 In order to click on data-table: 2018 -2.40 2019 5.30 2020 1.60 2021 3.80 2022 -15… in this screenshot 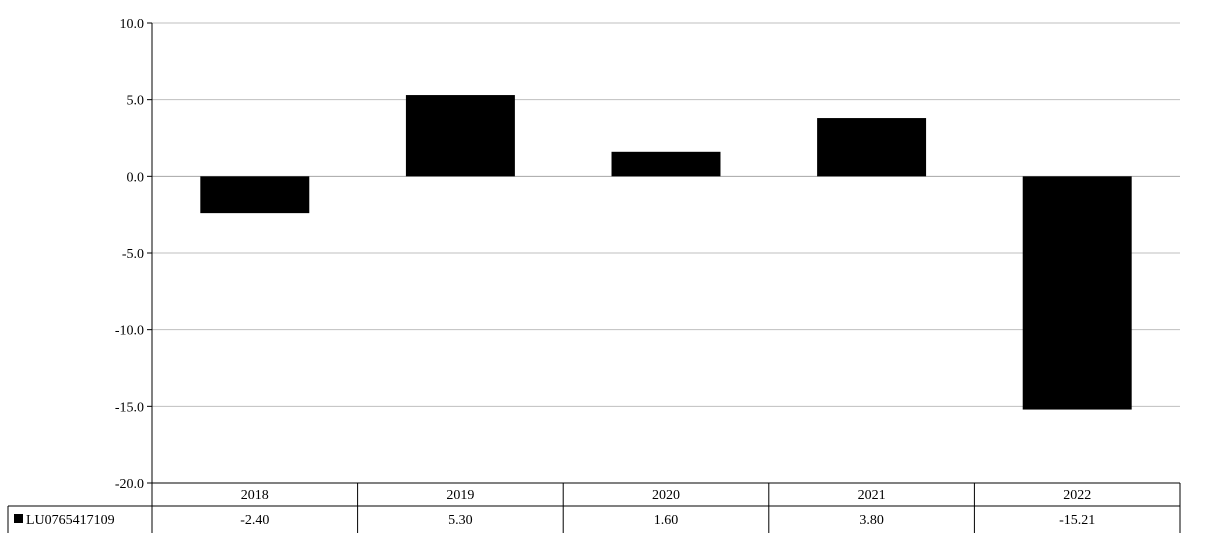, I will do `click(594, 507)`.